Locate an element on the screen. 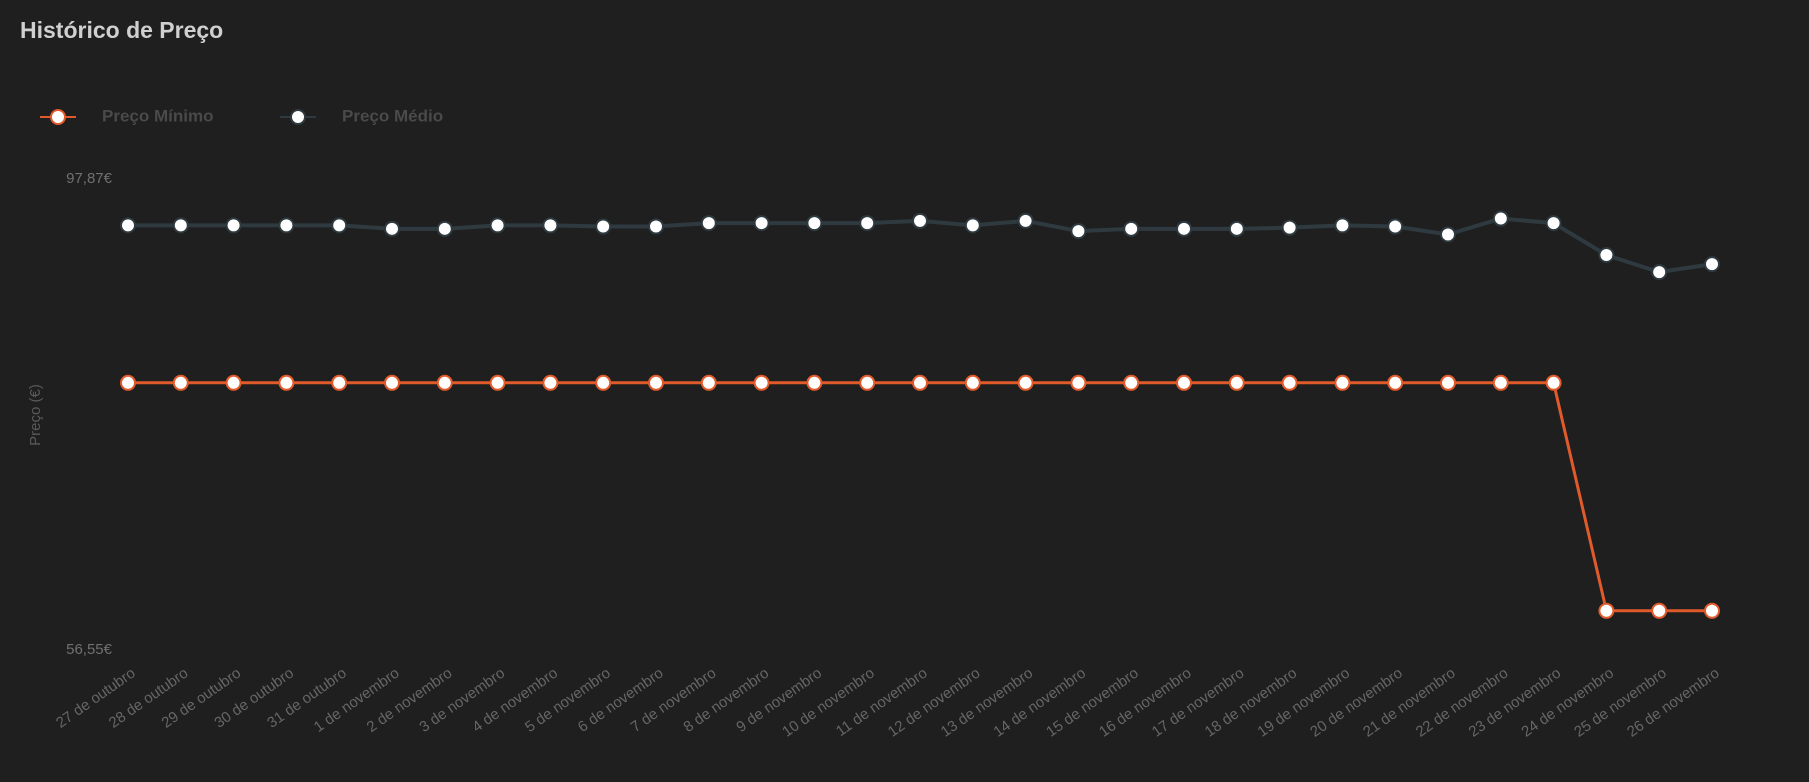  x-tick-label: 23 de novembro is located at coordinates (1515, 703).